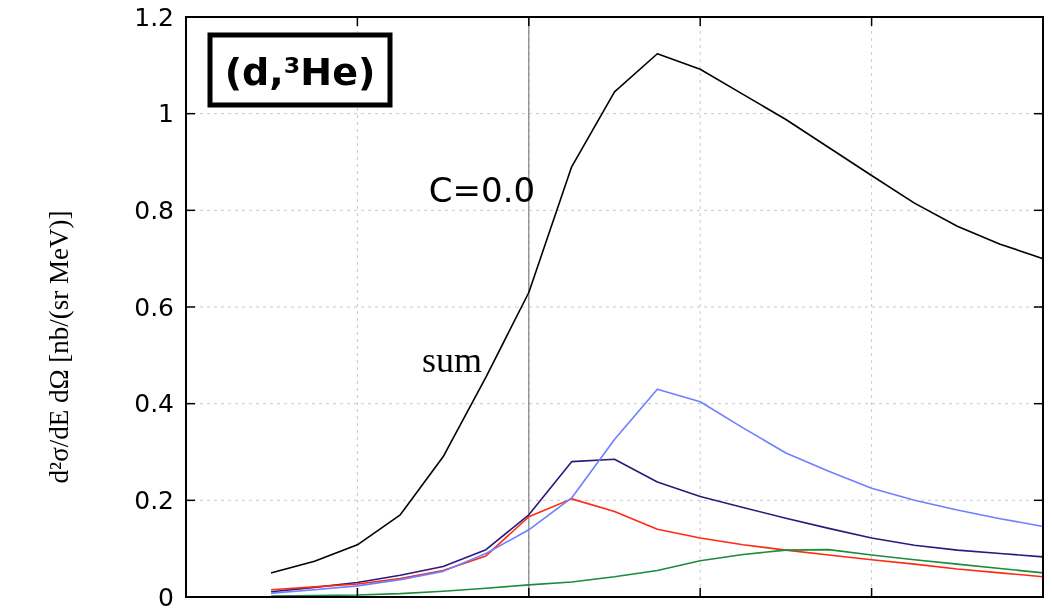  I want to click on y-tick-label: 0.4, so click(154, 404).